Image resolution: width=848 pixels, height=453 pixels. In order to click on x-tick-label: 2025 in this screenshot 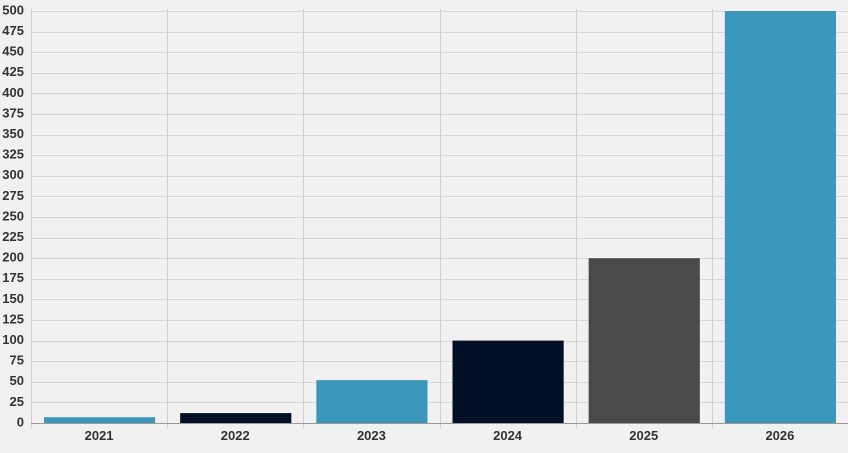, I will do `click(643, 435)`.